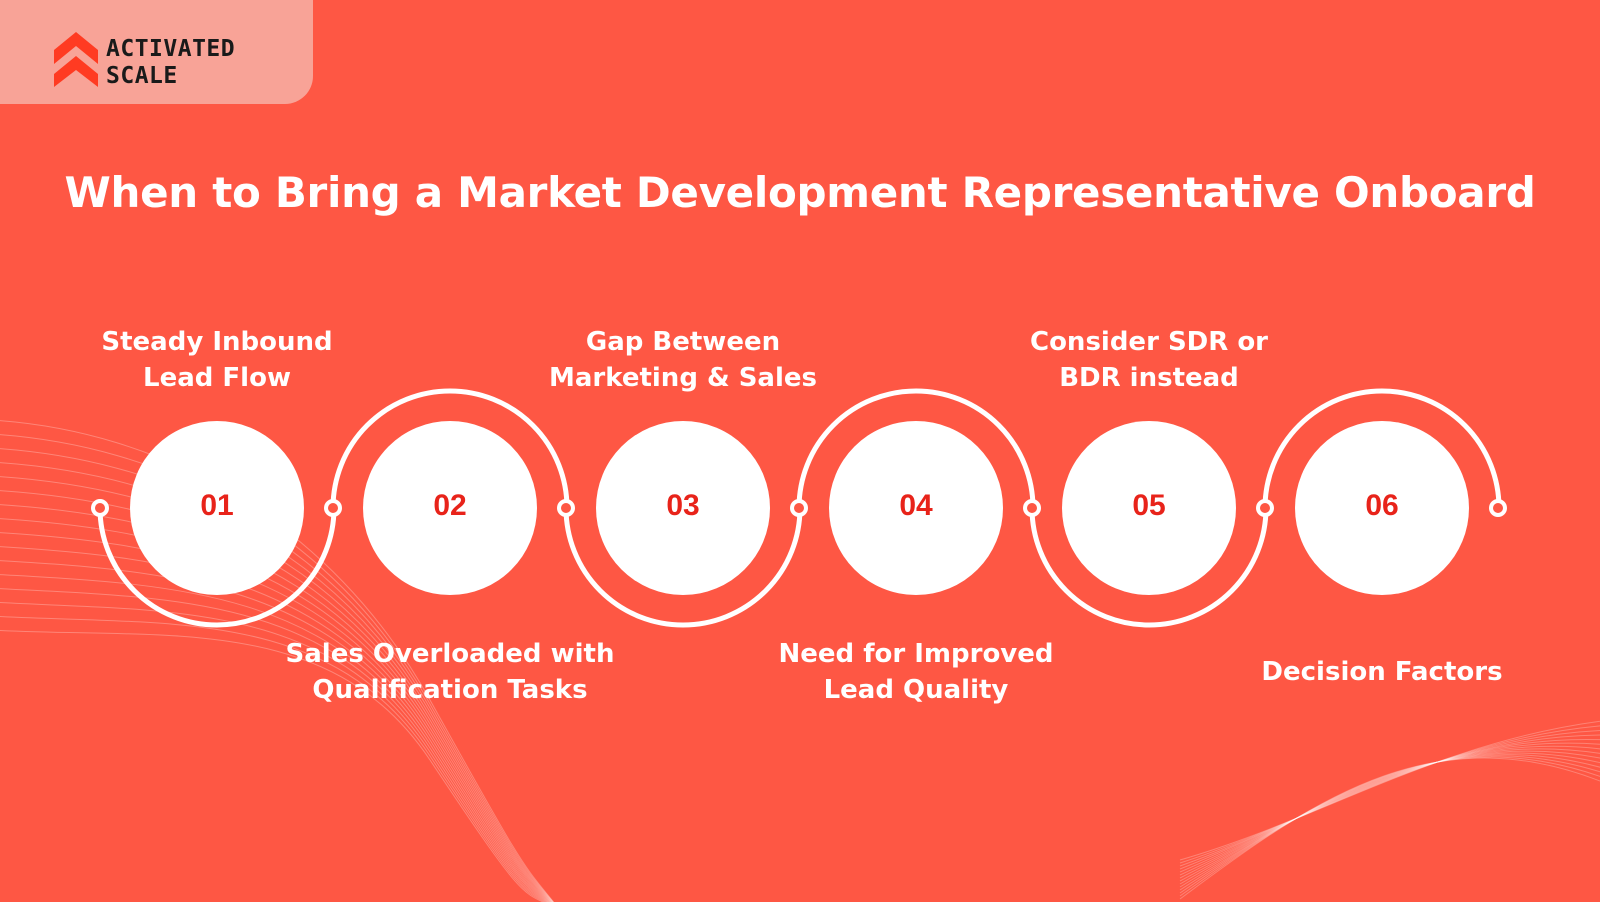  I want to click on logo-line-1: ACTIVATED, so click(171, 49).